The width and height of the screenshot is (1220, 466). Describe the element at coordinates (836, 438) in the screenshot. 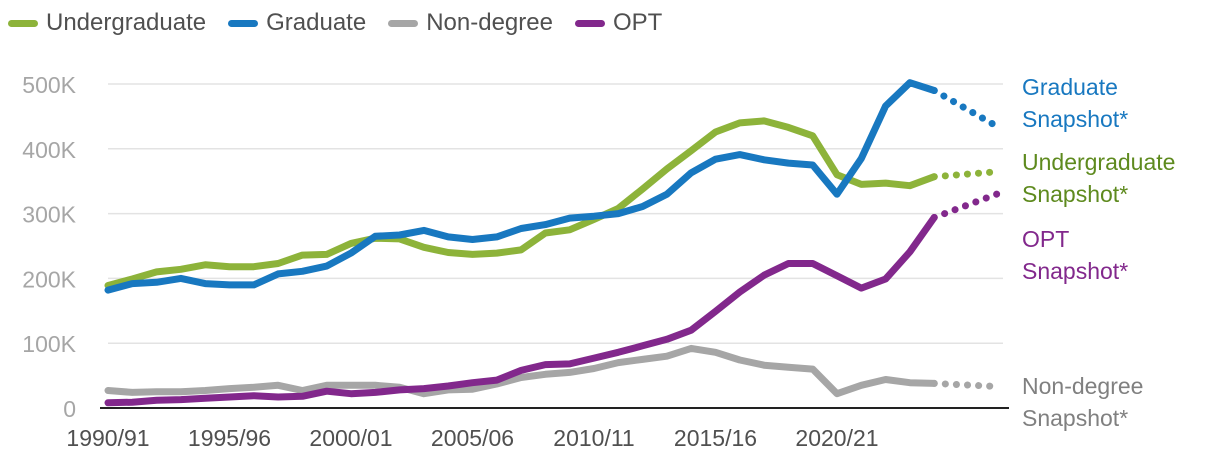

I see `x-tick-label: 2020/21` at that location.